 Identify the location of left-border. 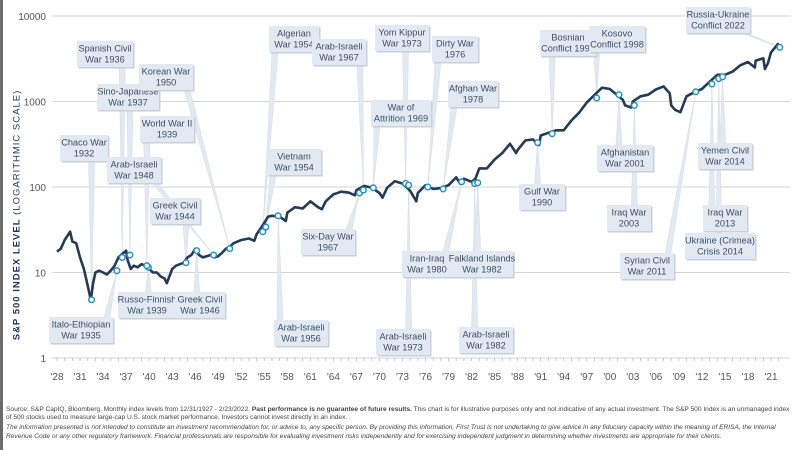
(1, 225).